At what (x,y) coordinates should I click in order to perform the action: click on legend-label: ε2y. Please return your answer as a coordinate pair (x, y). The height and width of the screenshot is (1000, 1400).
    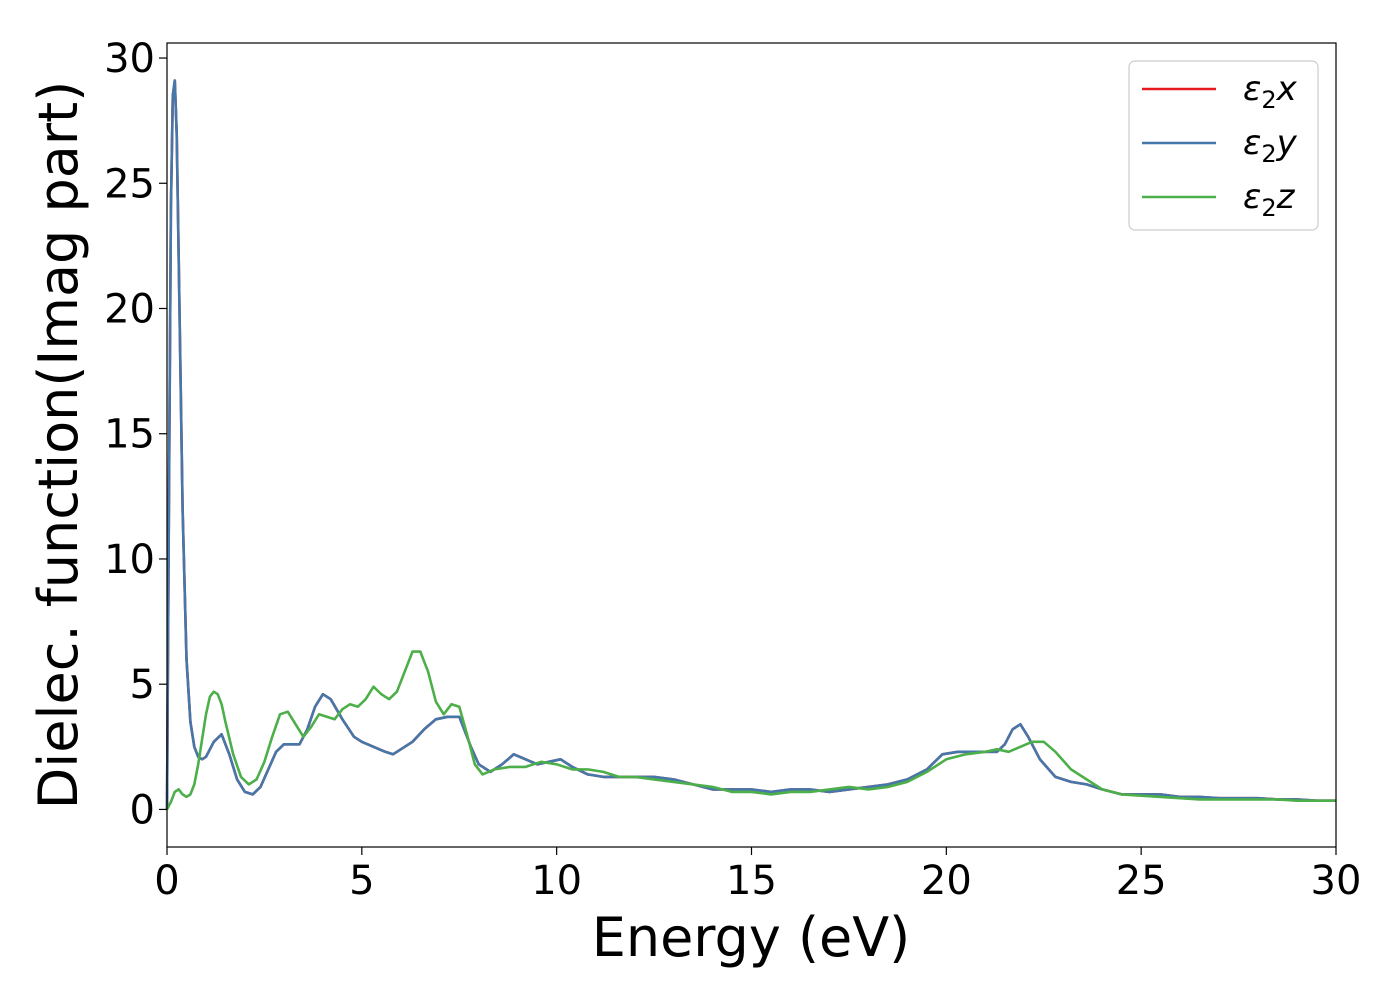
    Looking at the image, I should click on (1270, 145).